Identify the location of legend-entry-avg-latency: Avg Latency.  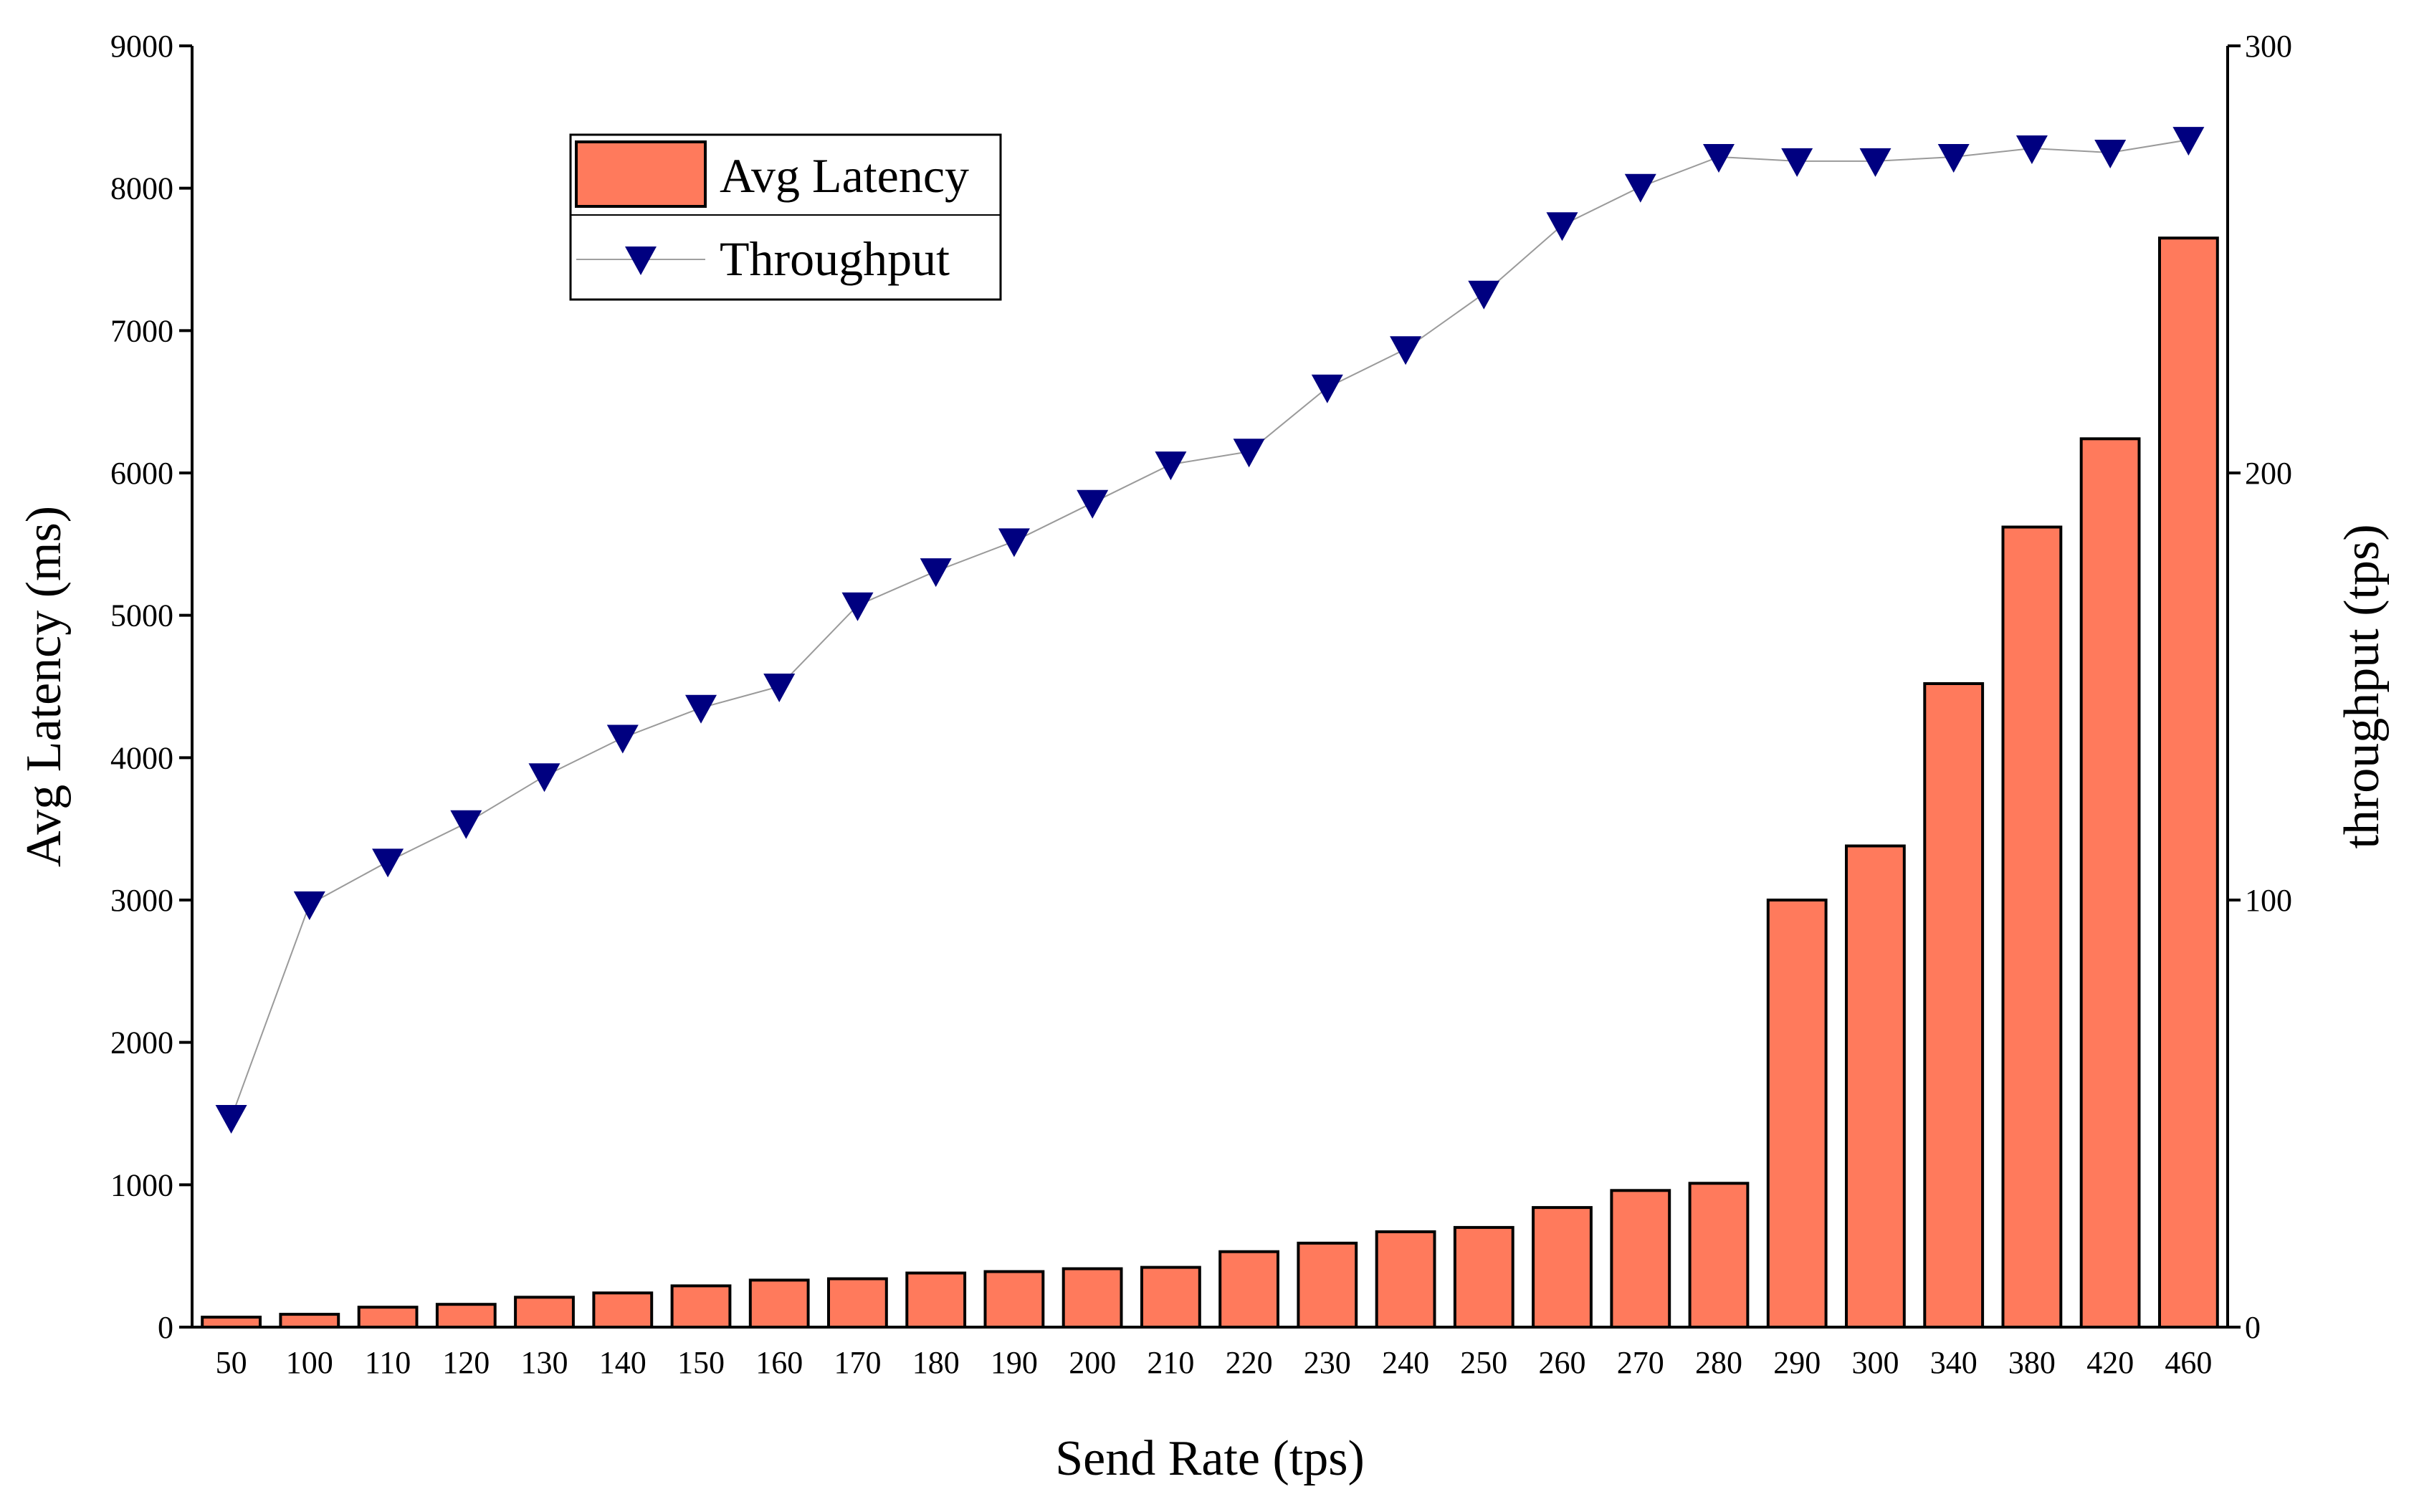
(844, 175).